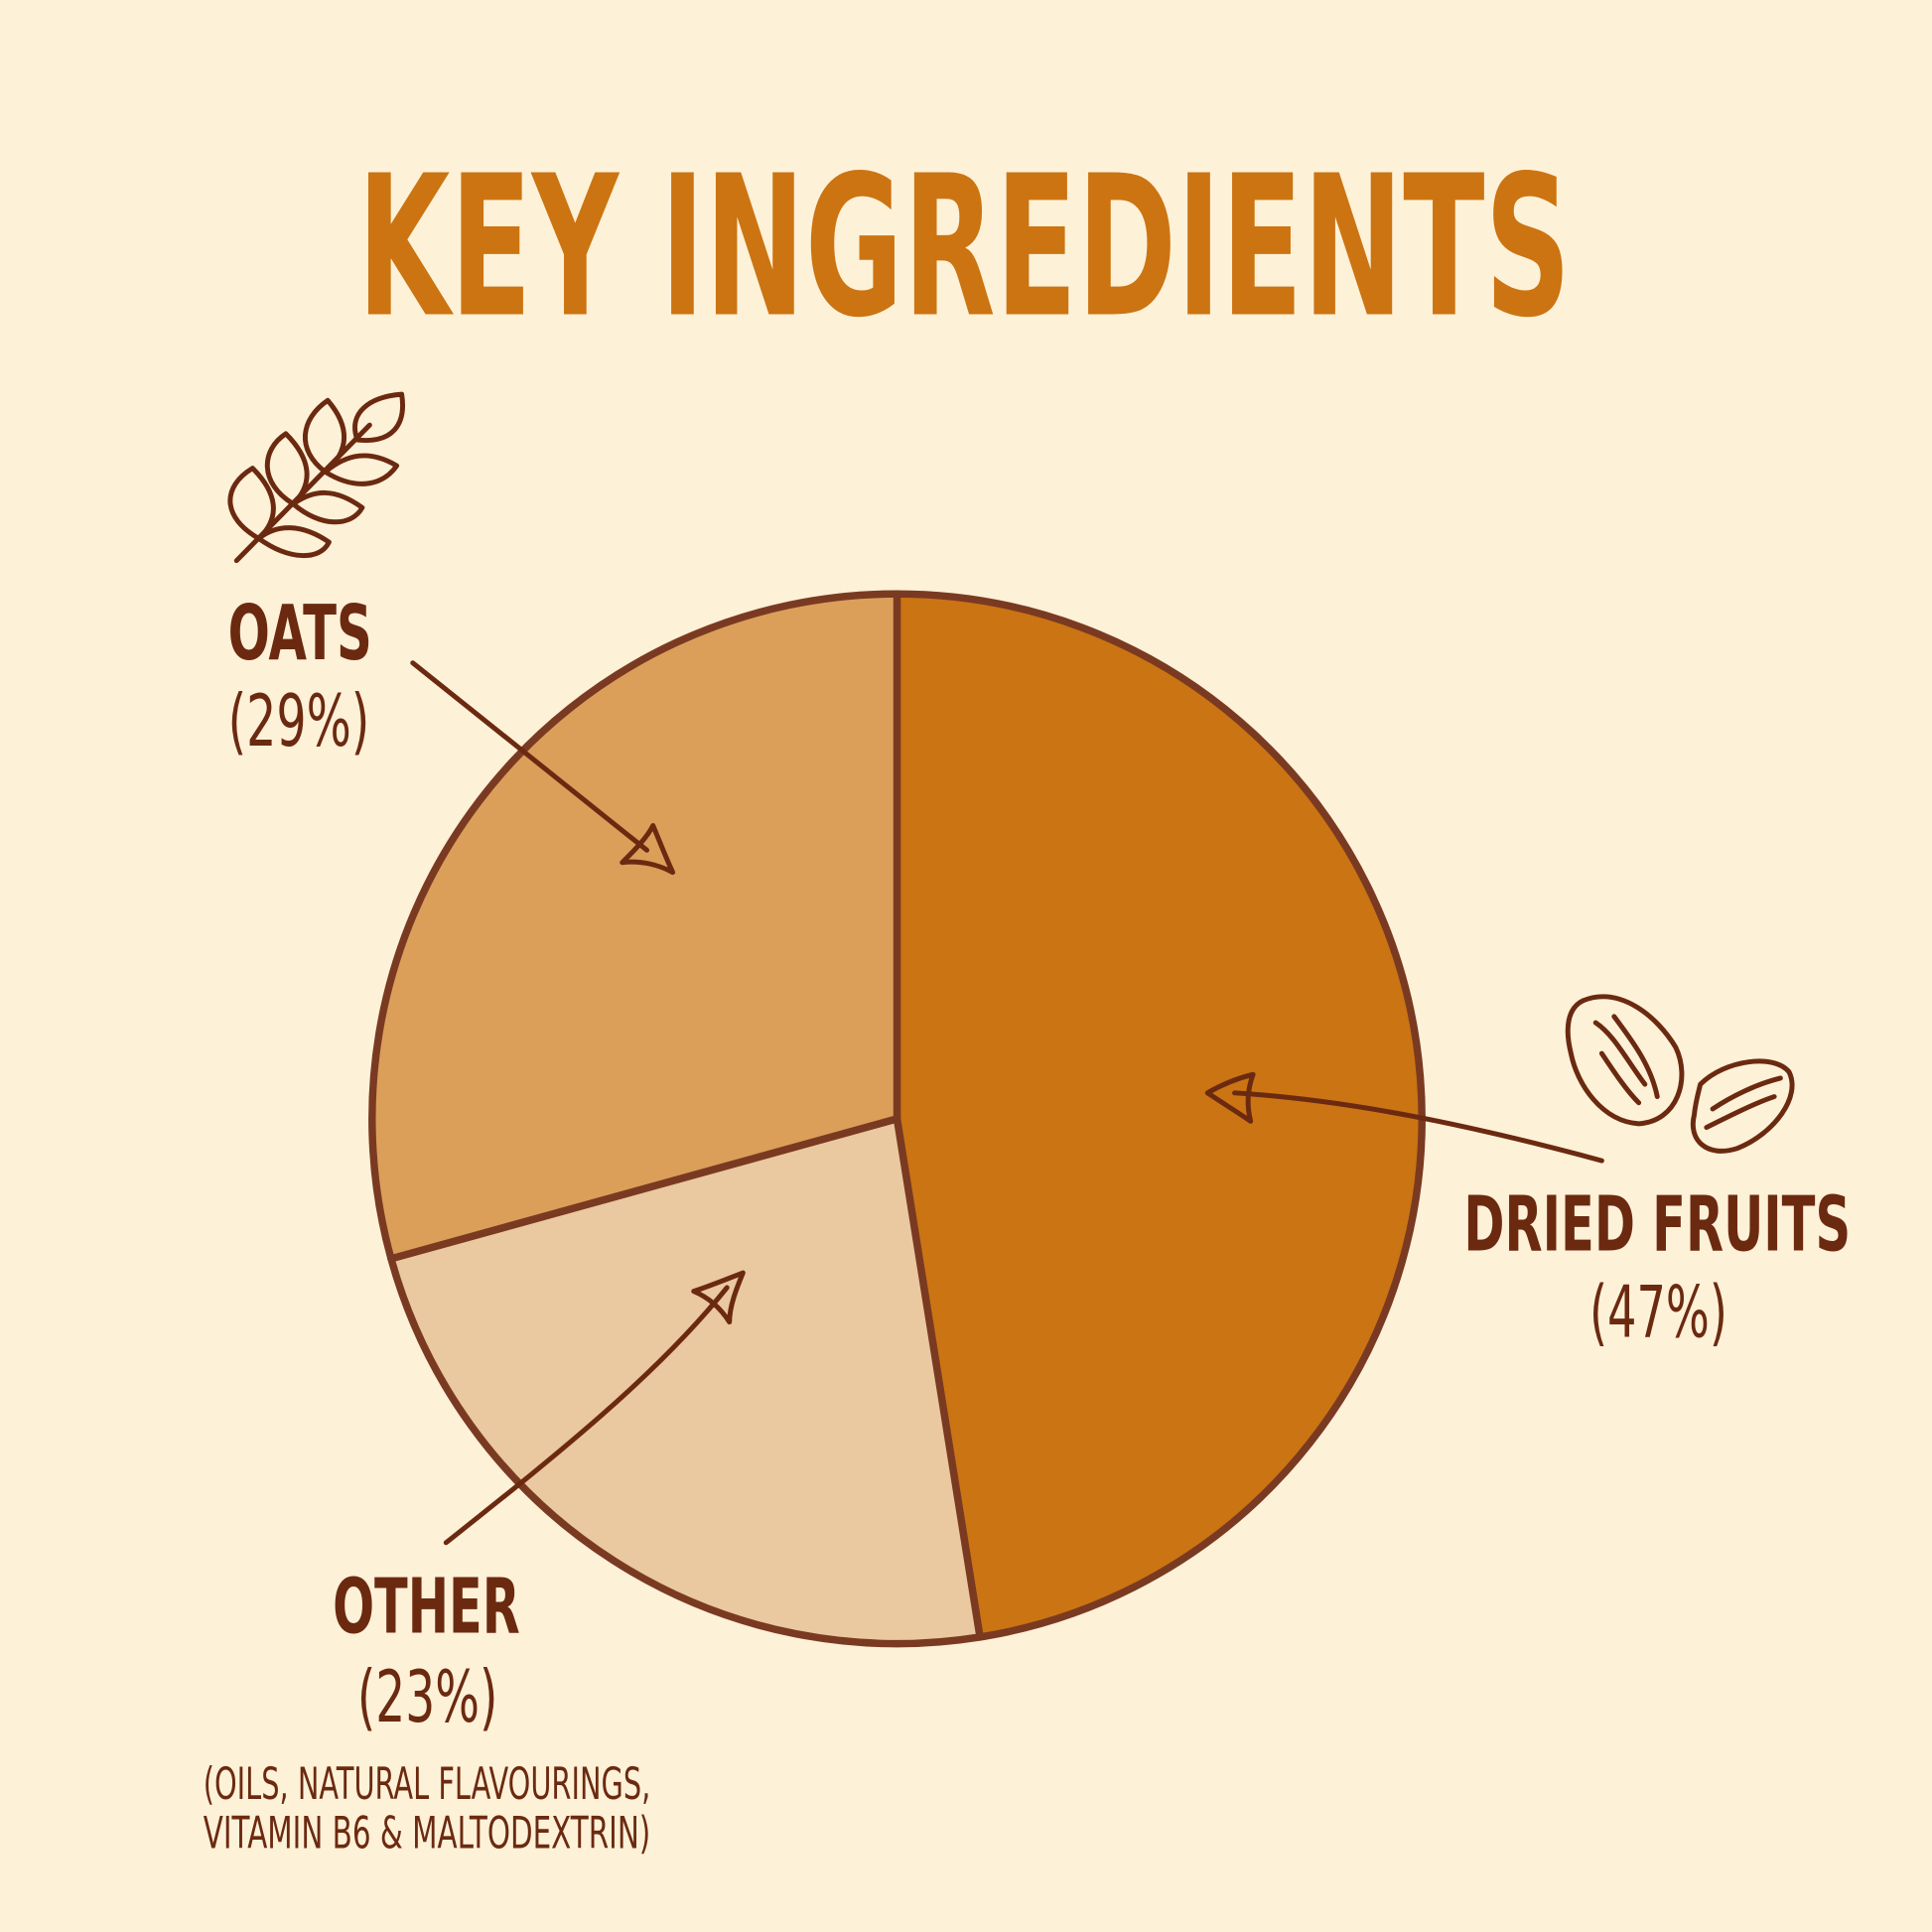 This screenshot has width=1932, height=1932. I want to click on oats-percent-label: (29%), so click(299, 720).